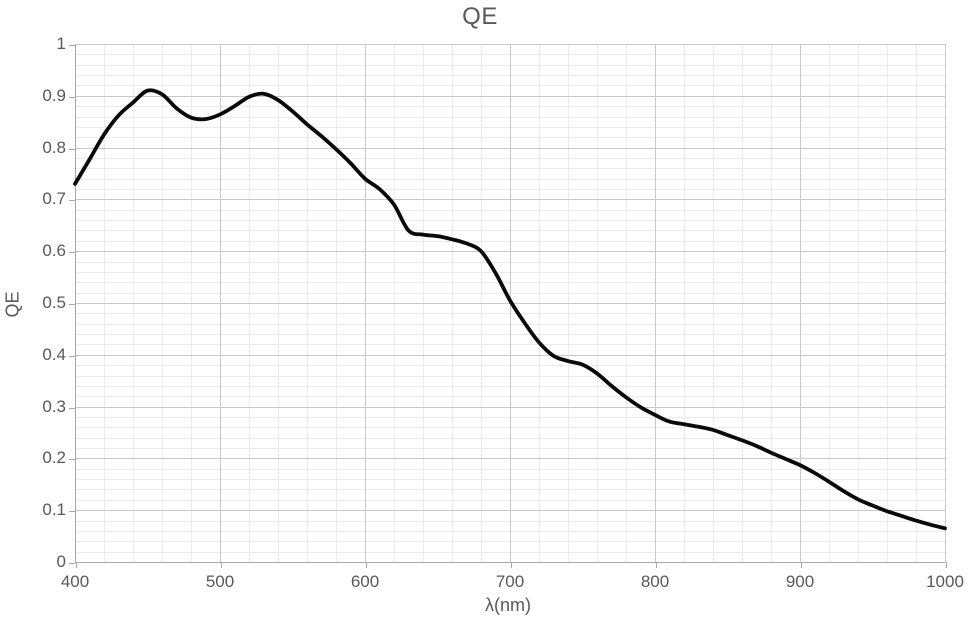  Describe the element at coordinates (220, 581) in the screenshot. I see `x-tick-label: 500` at that location.